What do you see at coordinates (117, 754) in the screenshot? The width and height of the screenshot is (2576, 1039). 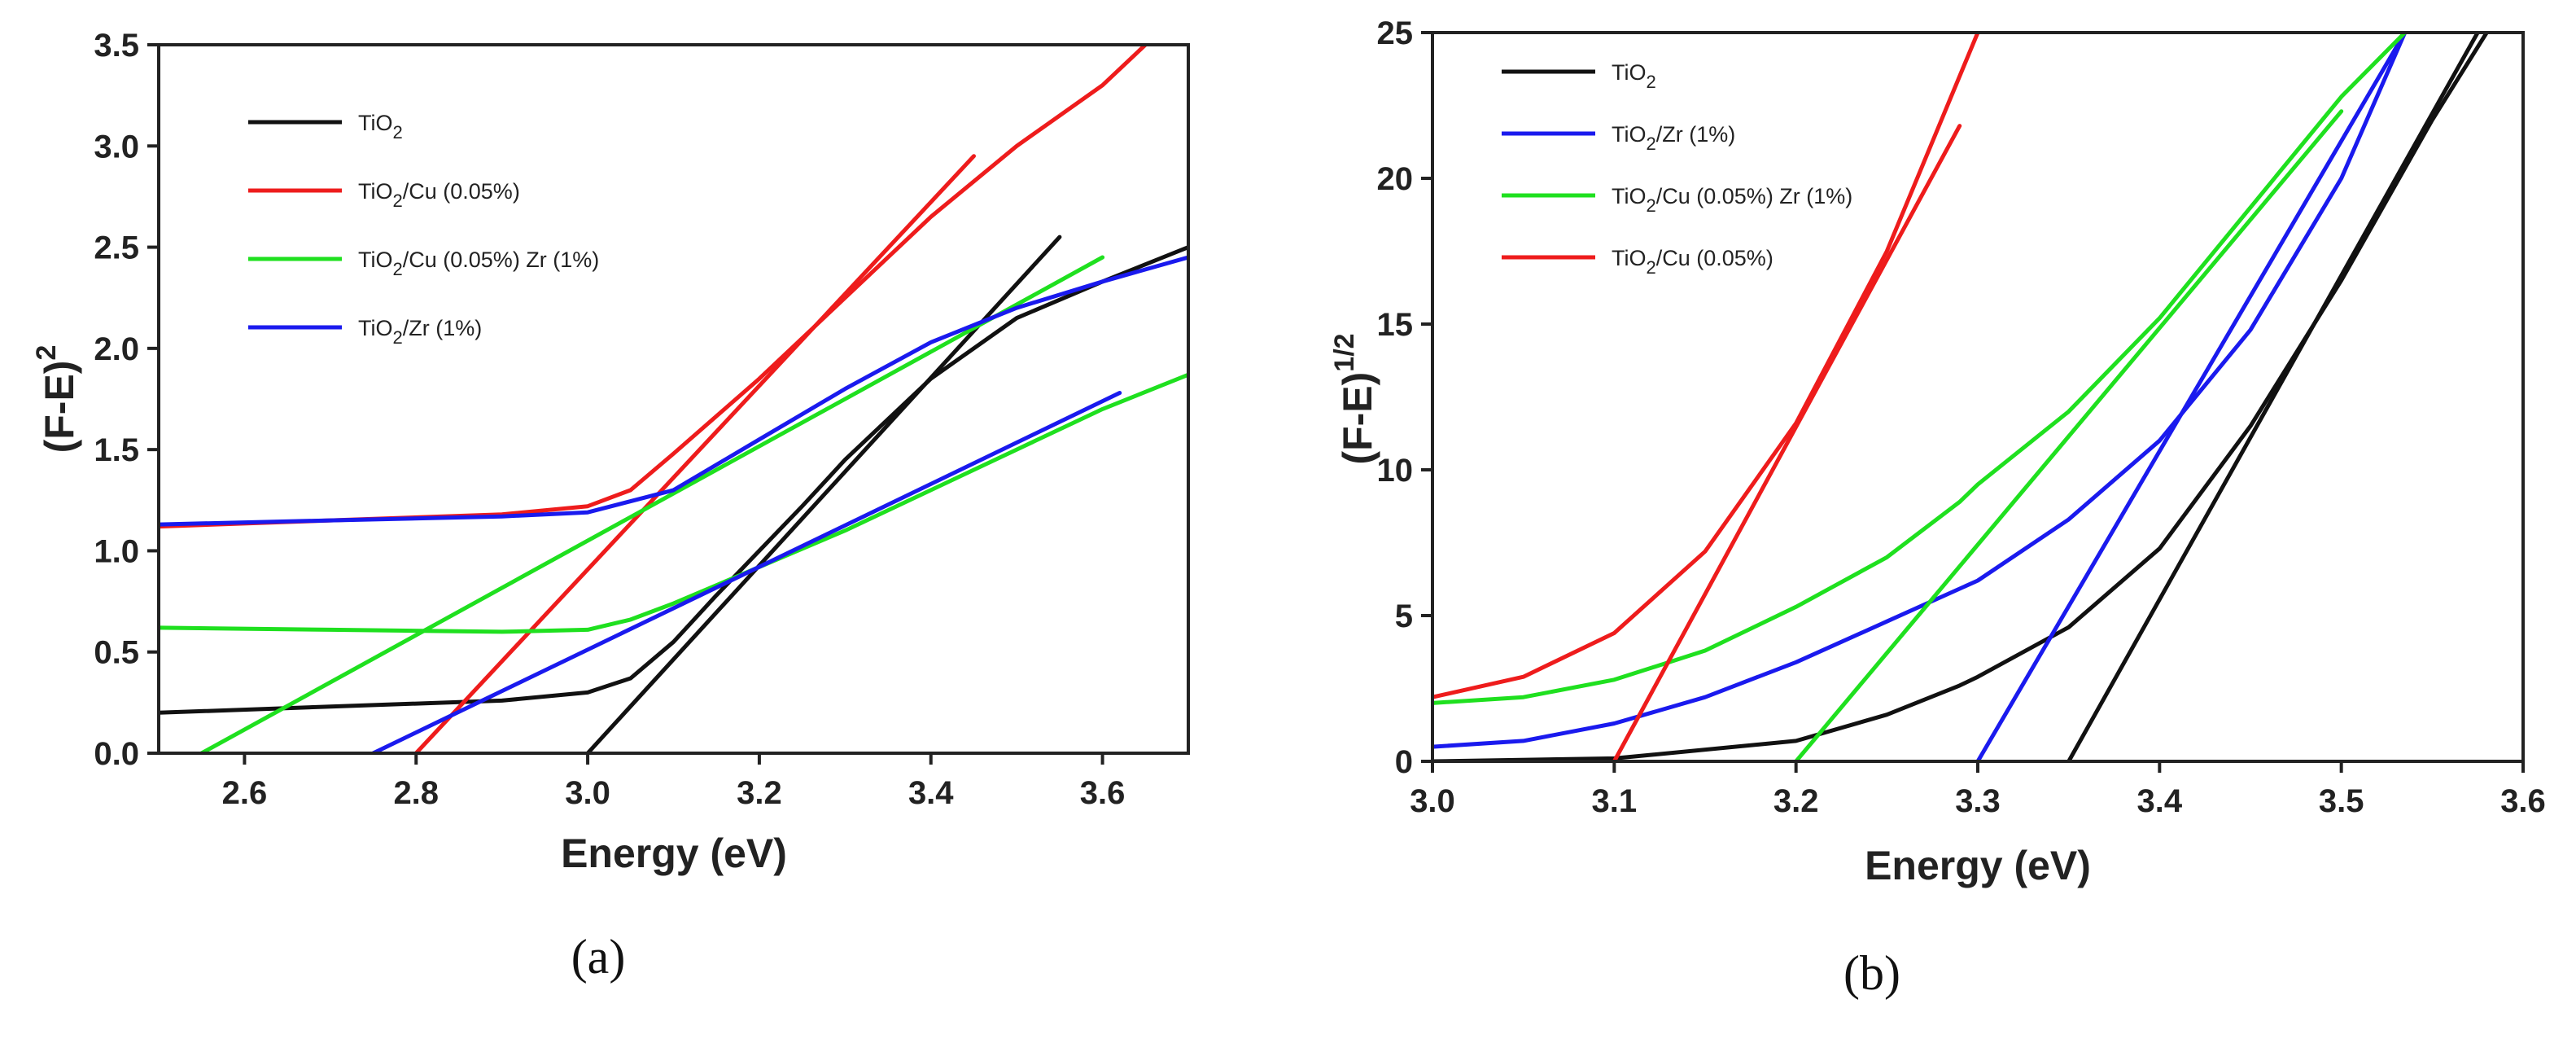 I see `panel-a-y-tick-label: 0.0` at bounding box center [117, 754].